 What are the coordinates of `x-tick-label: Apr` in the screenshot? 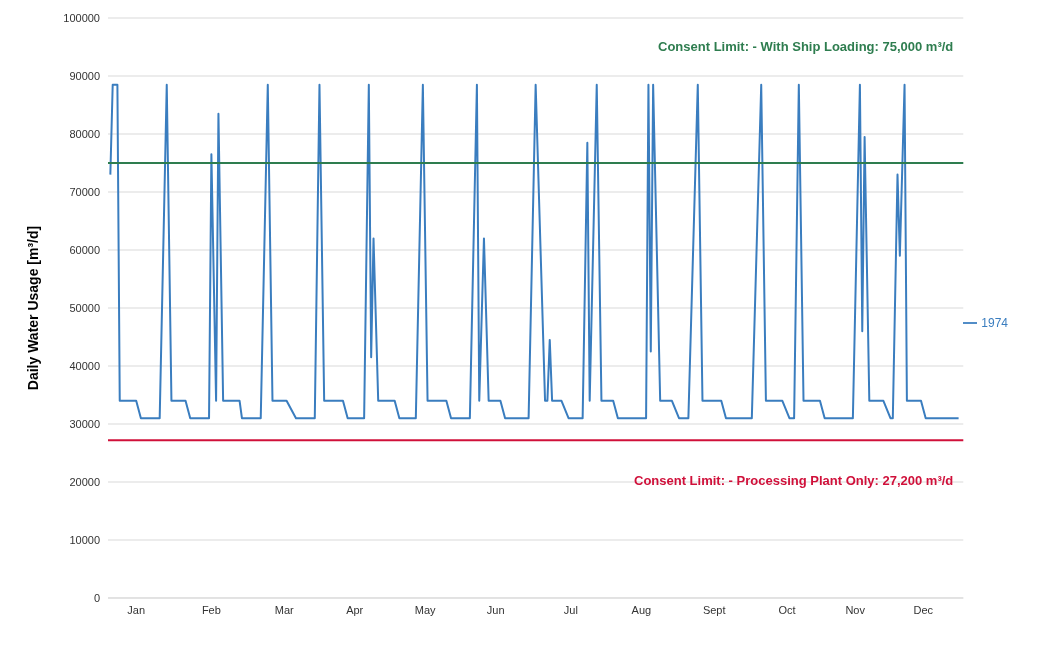 It's located at (355, 609).